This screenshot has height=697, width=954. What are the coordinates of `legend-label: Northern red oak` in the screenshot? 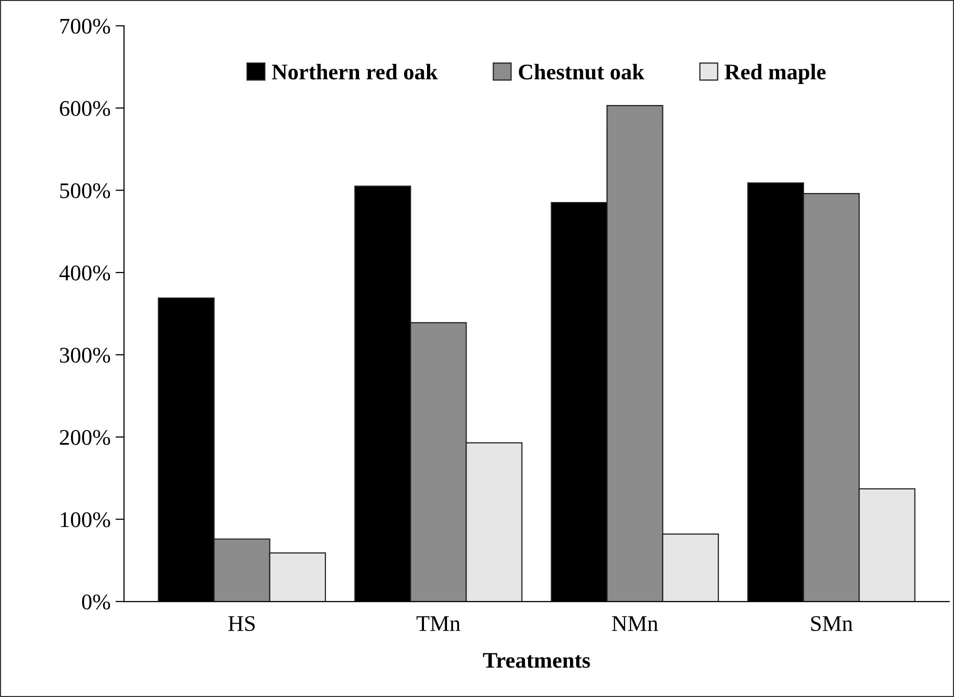 It's located at (355, 72).